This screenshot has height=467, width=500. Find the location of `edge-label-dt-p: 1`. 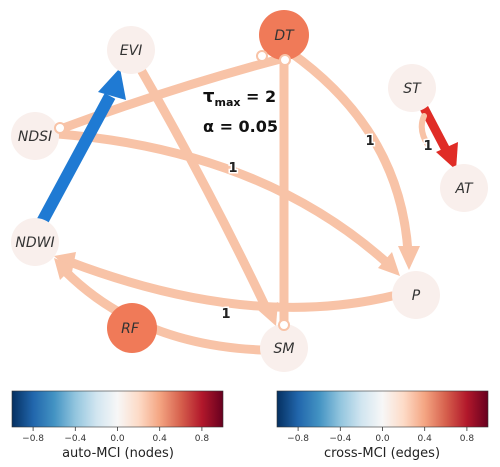

edge-label-dt-p: 1 is located at coordinates (369, 141).